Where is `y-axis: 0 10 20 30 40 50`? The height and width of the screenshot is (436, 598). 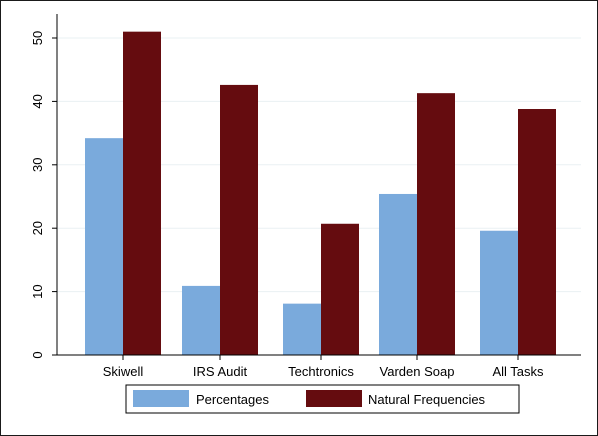 y-axis: 0 10 20 30 40 50 is located at coordinates (44, 186).